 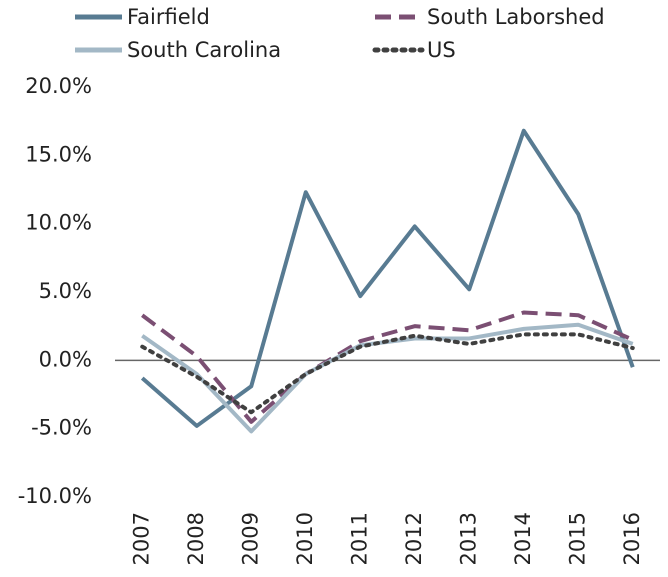 I want to click on x-tick-label: 2008, so click(x=196, y=538).